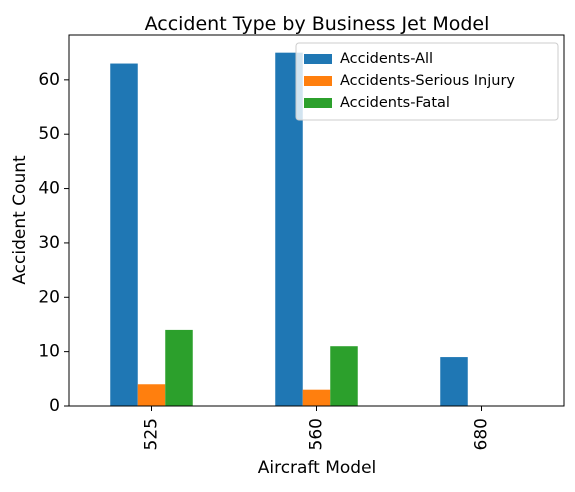  What do you see at coordinates (49, 352) in the screenshot?
I see `y-tick-label: 10` at bounding box center [49, 352].